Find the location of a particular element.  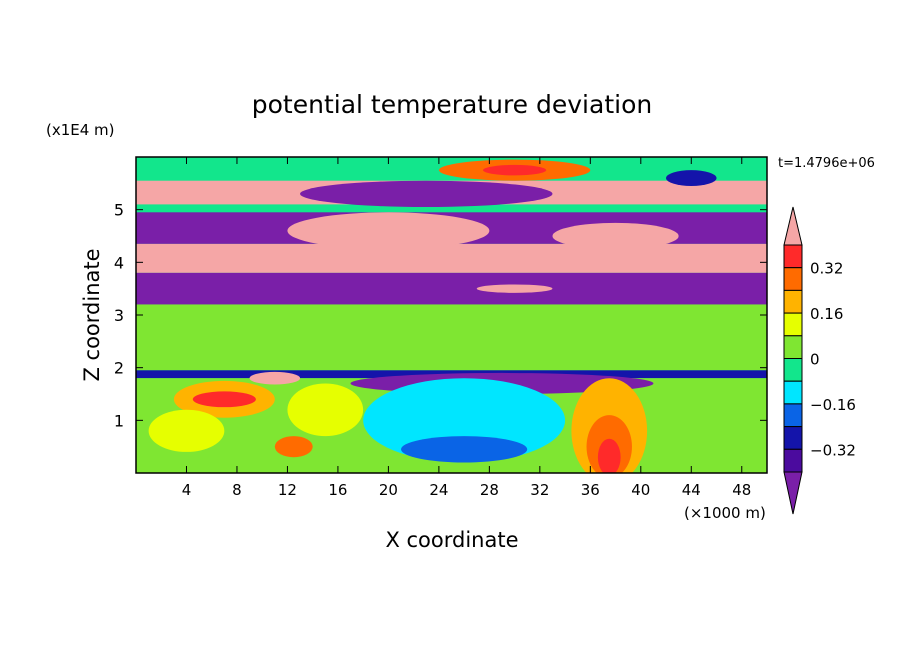

y-tick-label: 1 is located at coordinates (119, 420).